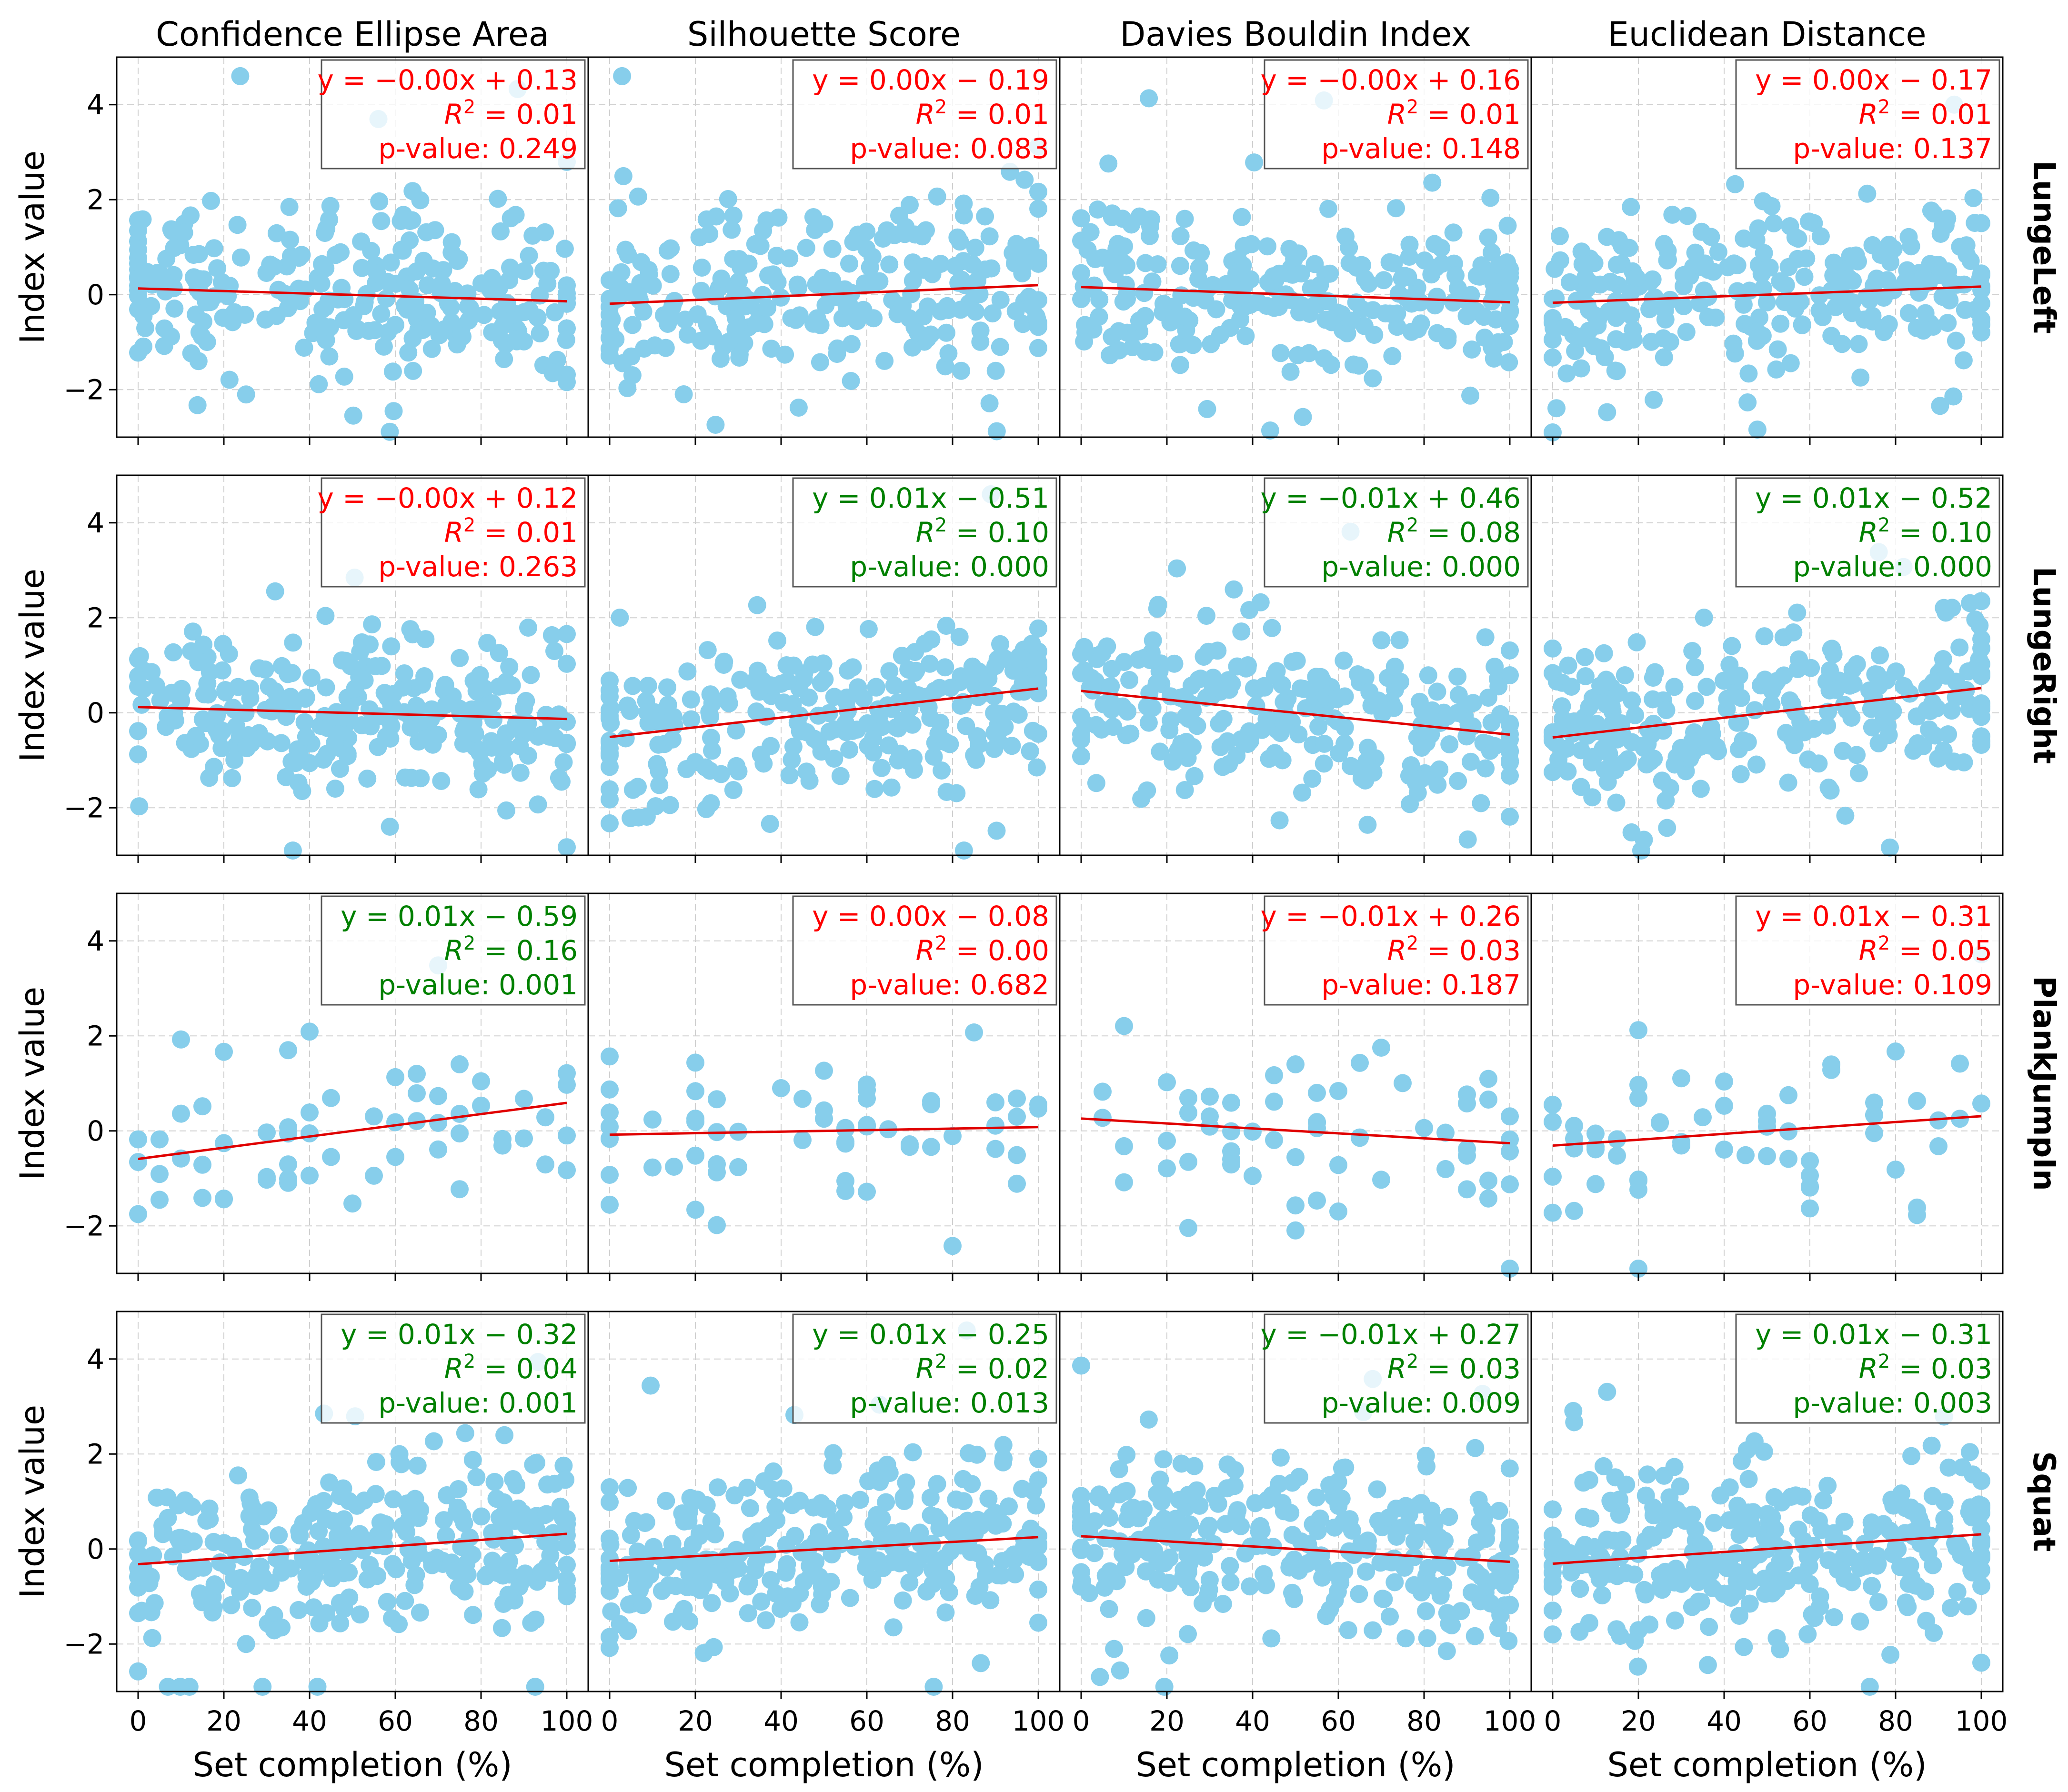  What do you see at coordinates (478, 148) in the screenshot?
I see `p-value-label: p-value: 0.249` at bounding box center [478, 148].